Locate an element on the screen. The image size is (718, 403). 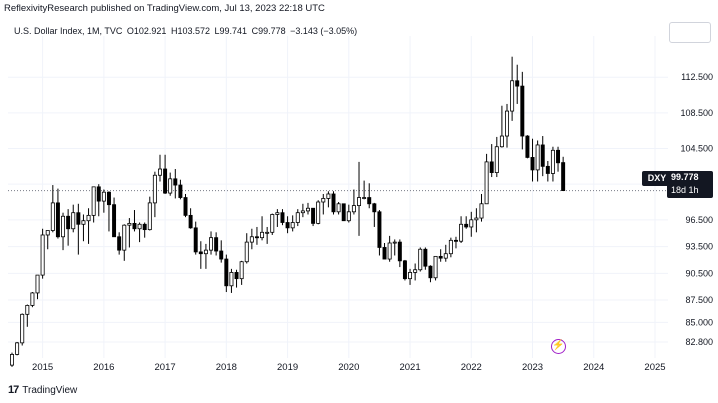
tradingview-logo: 17 TradingView is located at coordinates (42, 390).